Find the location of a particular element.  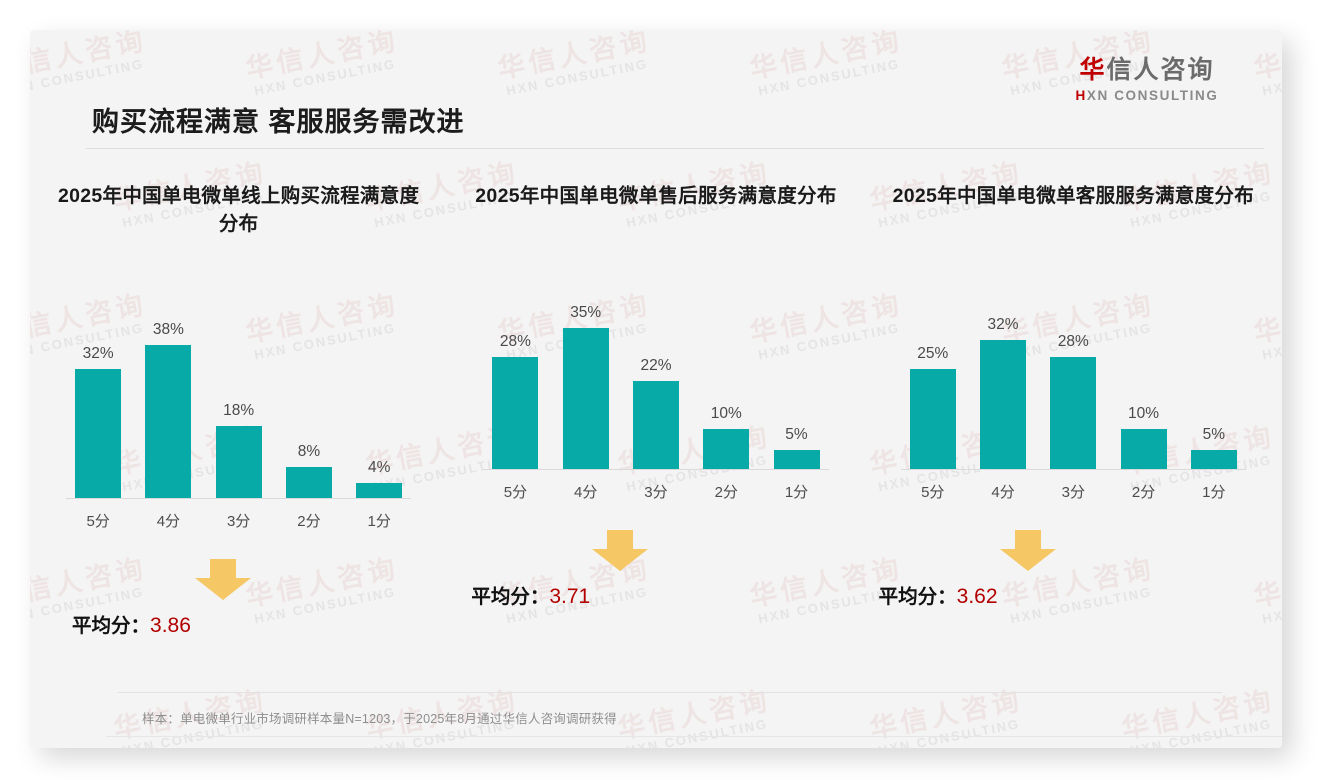

source-note-divider is located at coordinates (670, 692).